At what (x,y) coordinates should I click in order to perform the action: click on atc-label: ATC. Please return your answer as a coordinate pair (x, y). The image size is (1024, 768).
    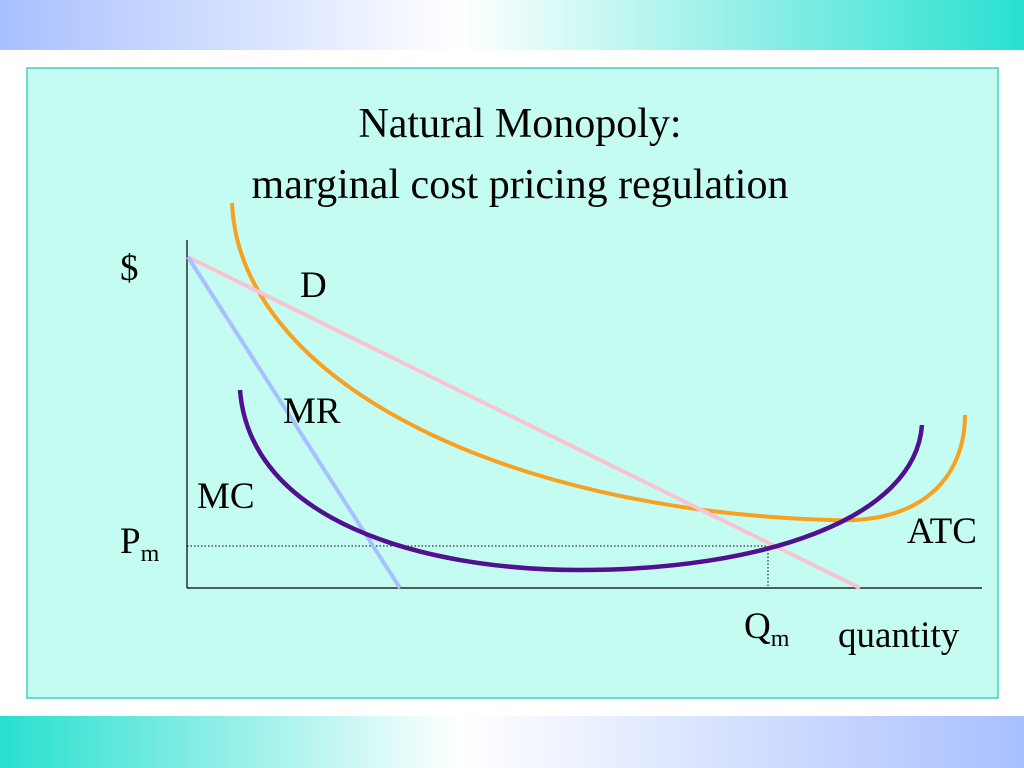
    Looking at the image, I should click on (942, 531).